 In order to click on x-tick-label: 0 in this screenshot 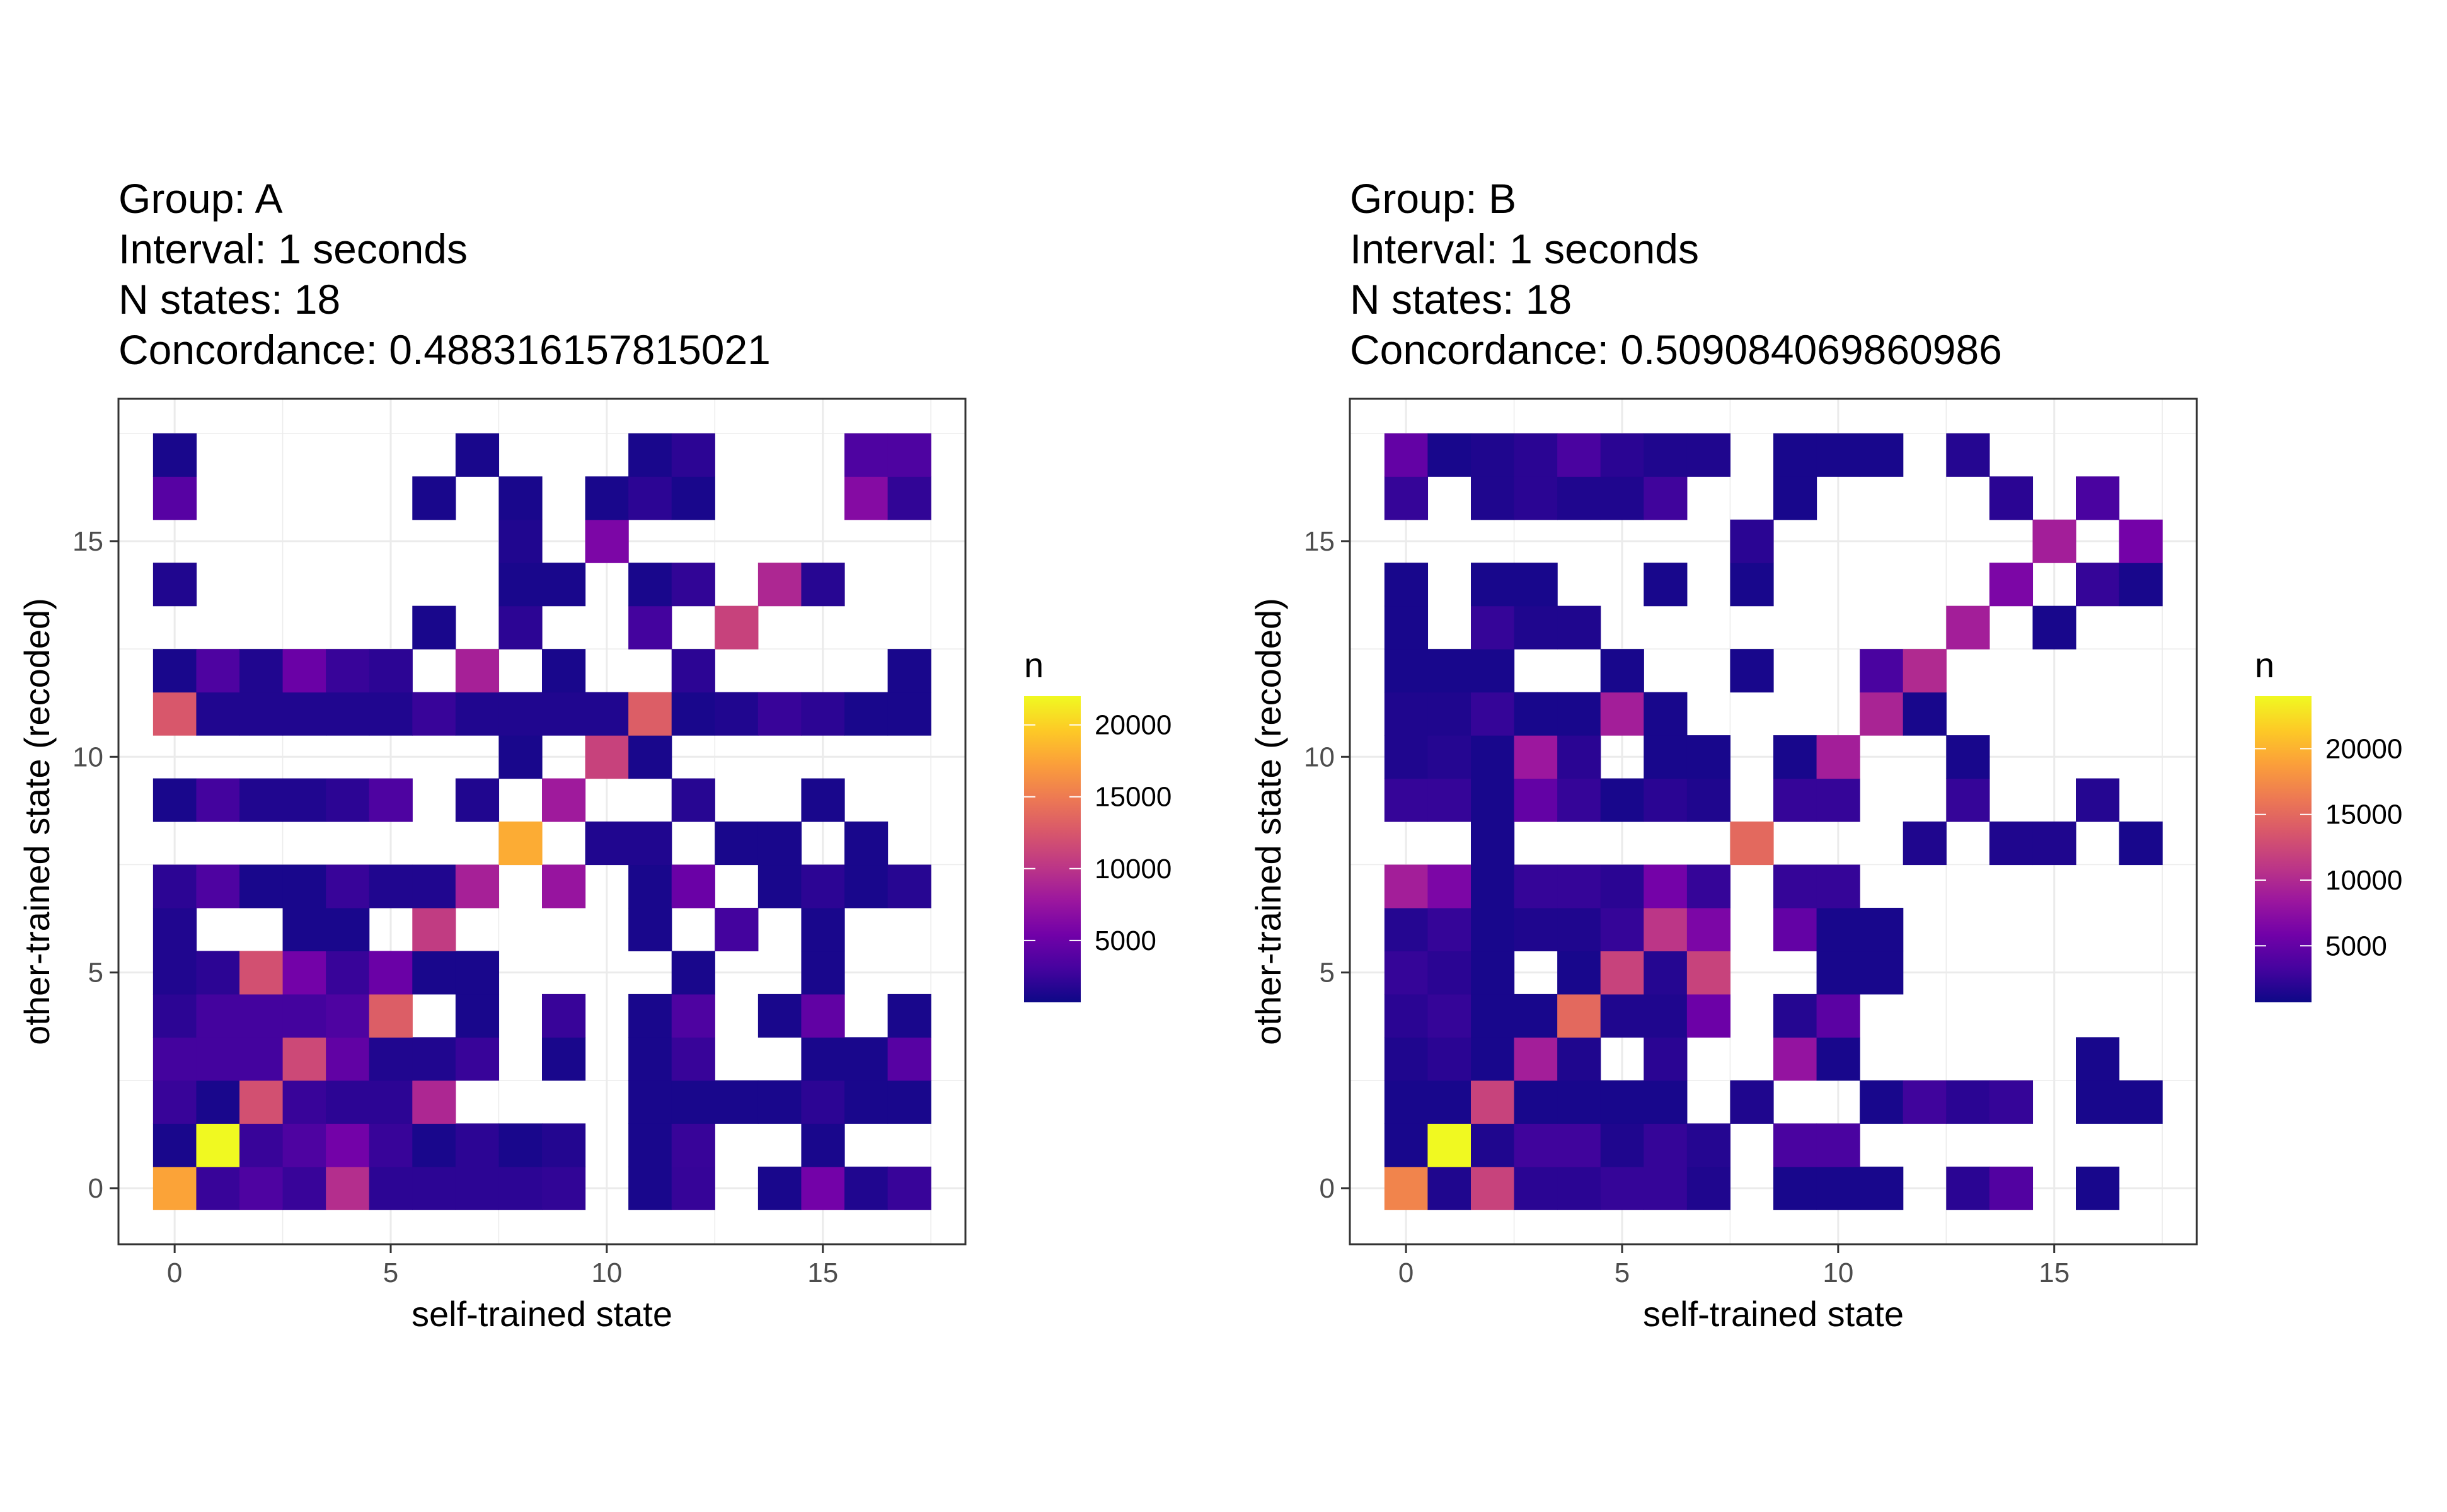, I will do `click(1406, 1272)`.